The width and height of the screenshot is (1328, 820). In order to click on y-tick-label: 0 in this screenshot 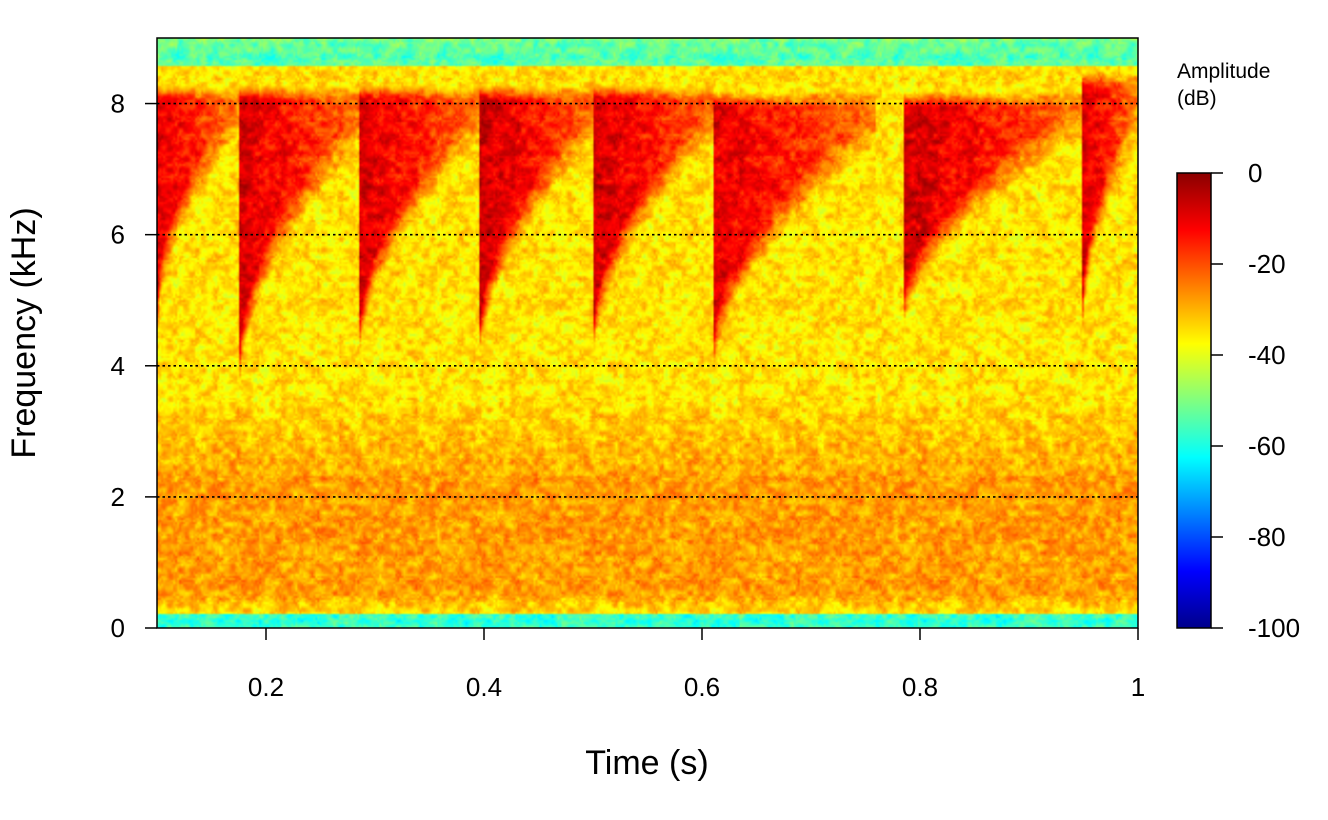, I will do `click(118, 628)`.